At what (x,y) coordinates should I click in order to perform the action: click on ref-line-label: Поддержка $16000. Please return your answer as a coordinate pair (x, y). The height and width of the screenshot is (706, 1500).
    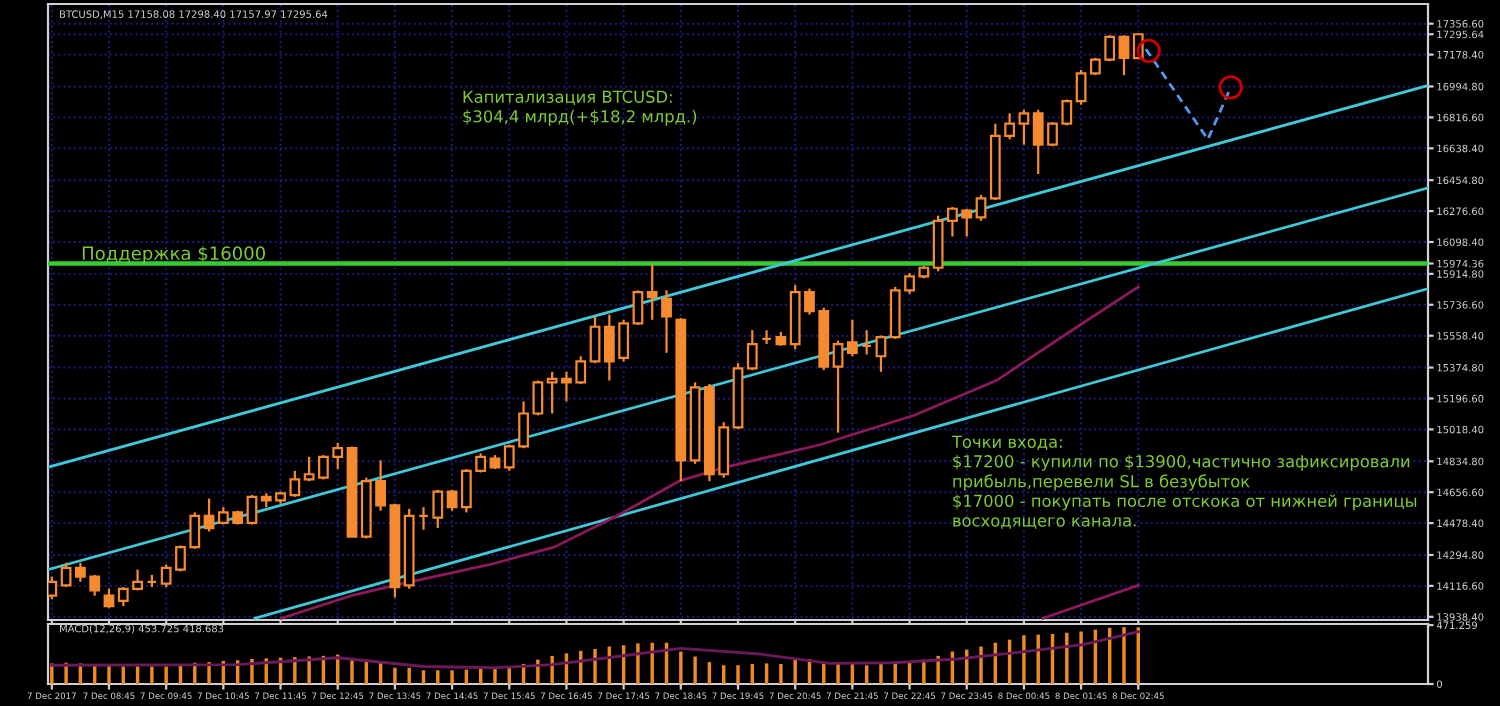
    Looking at the image, I should click on (173, 255).